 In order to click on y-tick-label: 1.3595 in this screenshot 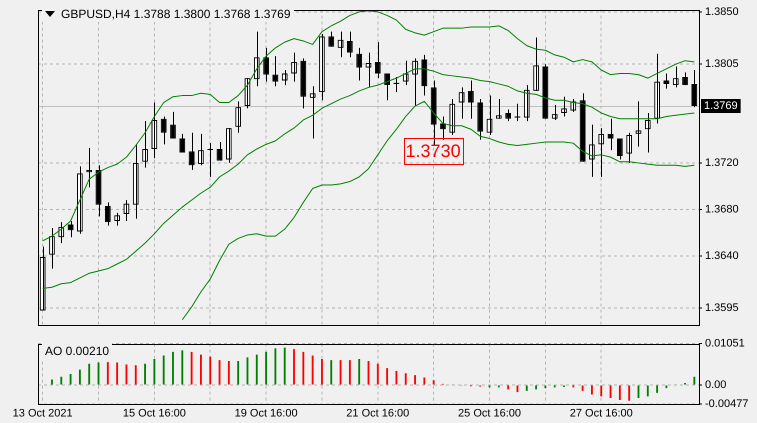, I will do `click(722, 308)`.